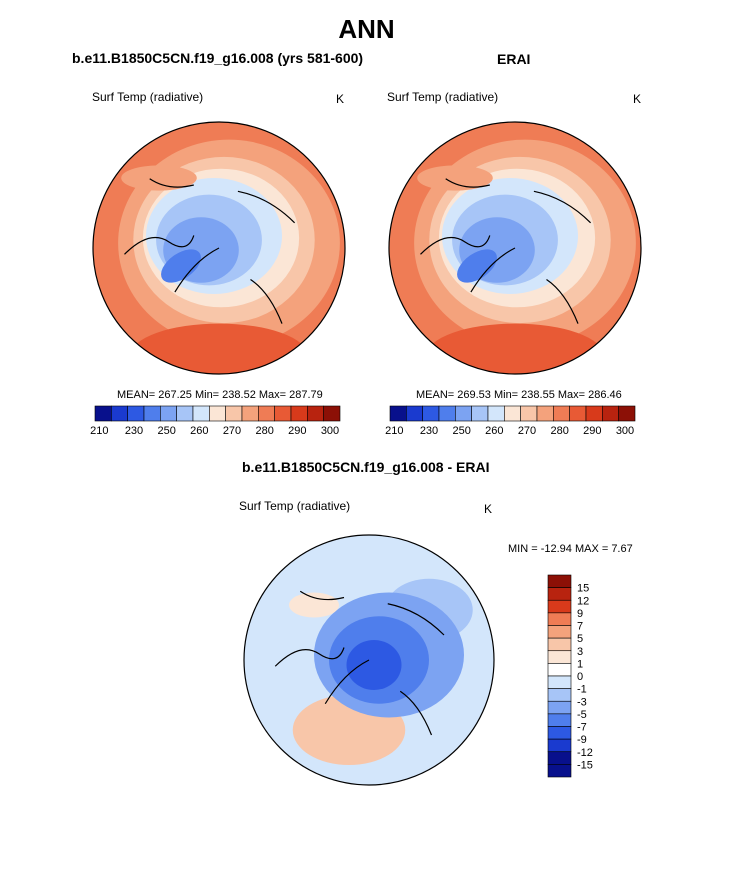 The image size is (733, 882). What do you see at coordinates (585, 753) in the screenshot?
I see `colorbar-tick-label: -12` at bounding box center [585, 753].